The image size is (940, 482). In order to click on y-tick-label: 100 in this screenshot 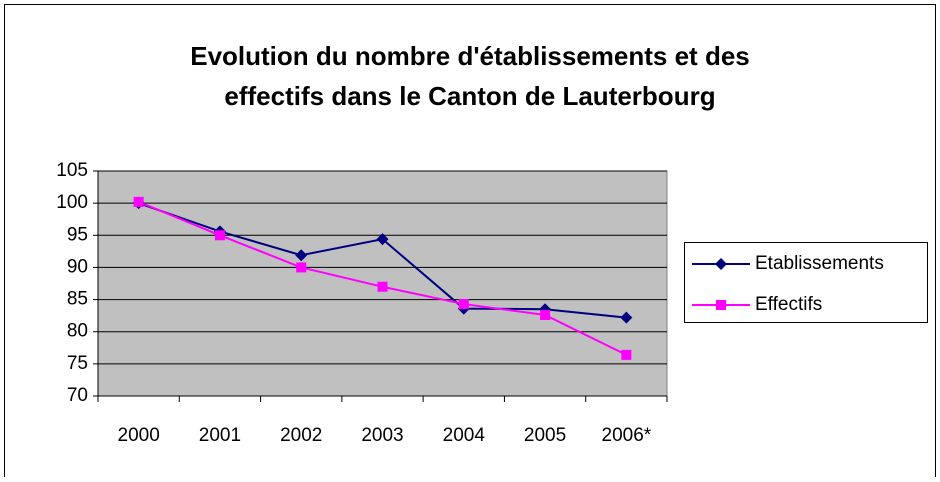, I will do `click(72, 202)`.